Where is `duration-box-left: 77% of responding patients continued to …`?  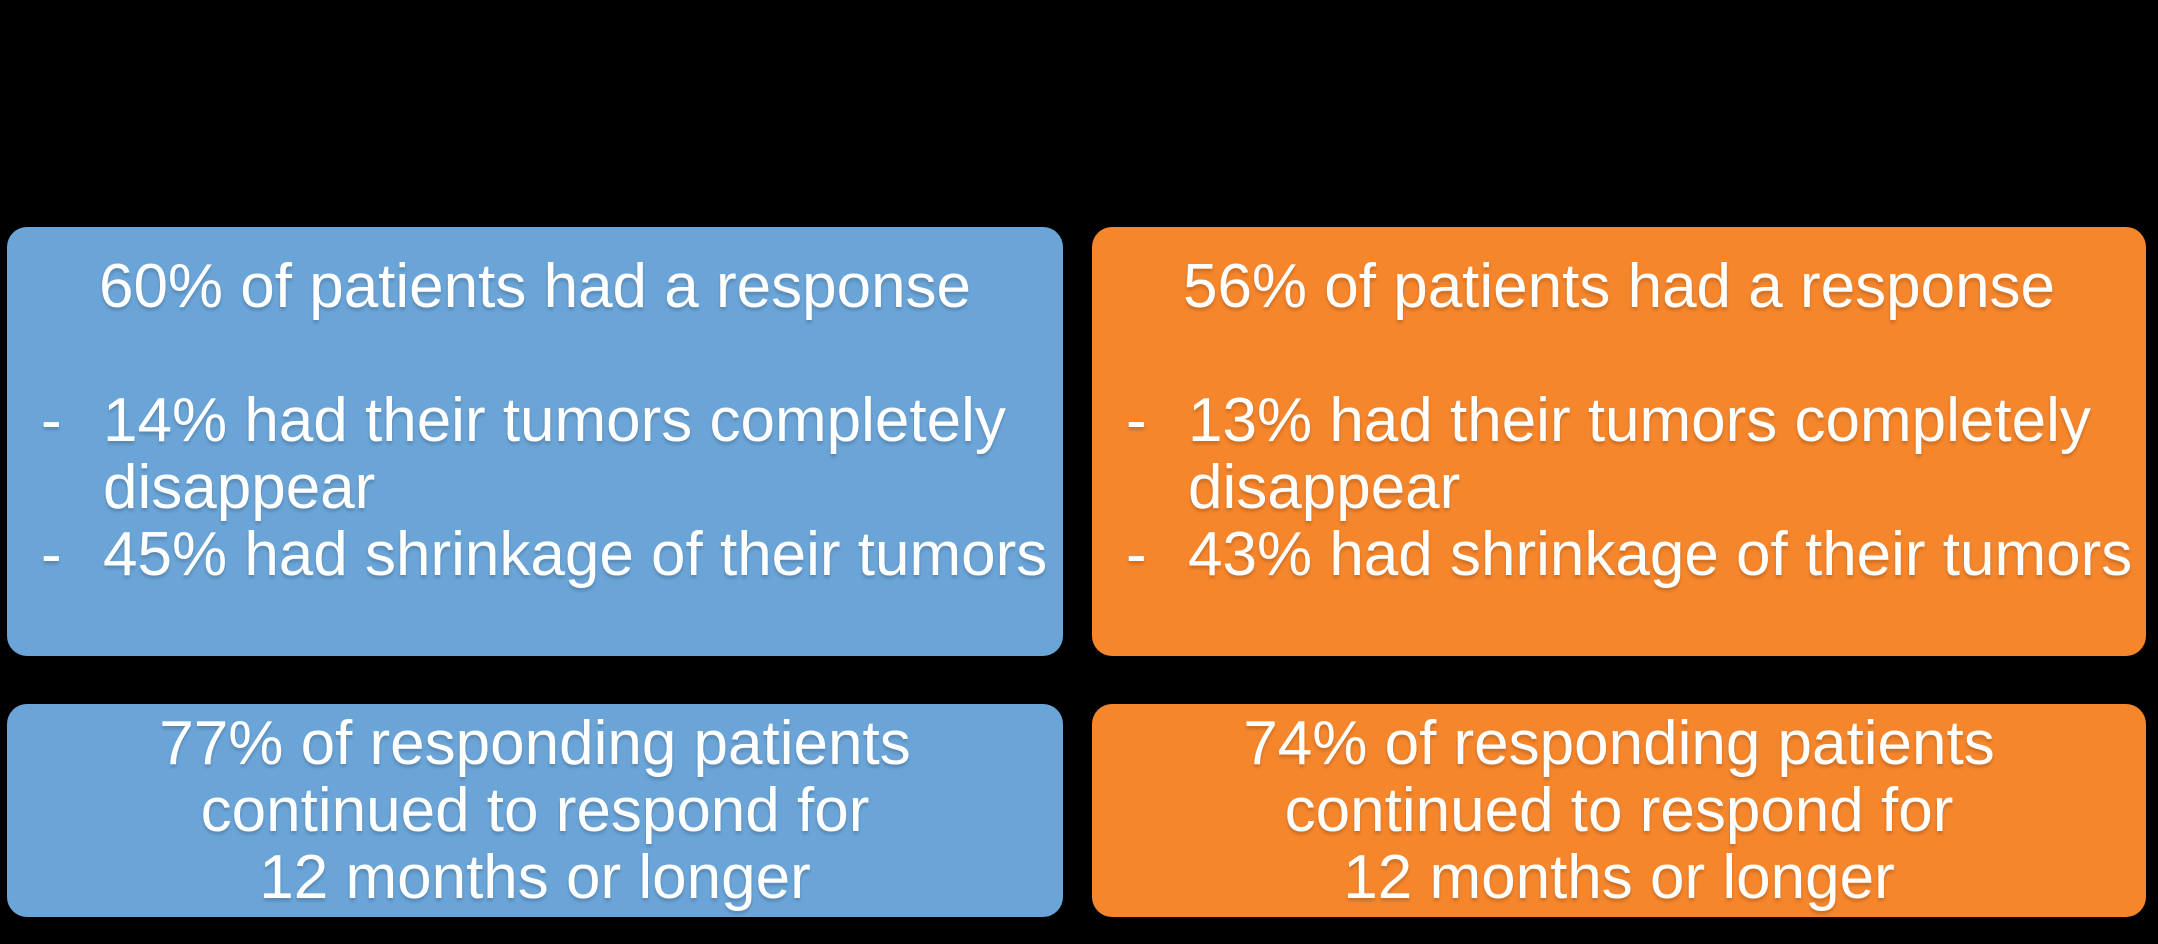 duration-box-left: 77% of responding patients continued to … is located at coordinates (535, 810).